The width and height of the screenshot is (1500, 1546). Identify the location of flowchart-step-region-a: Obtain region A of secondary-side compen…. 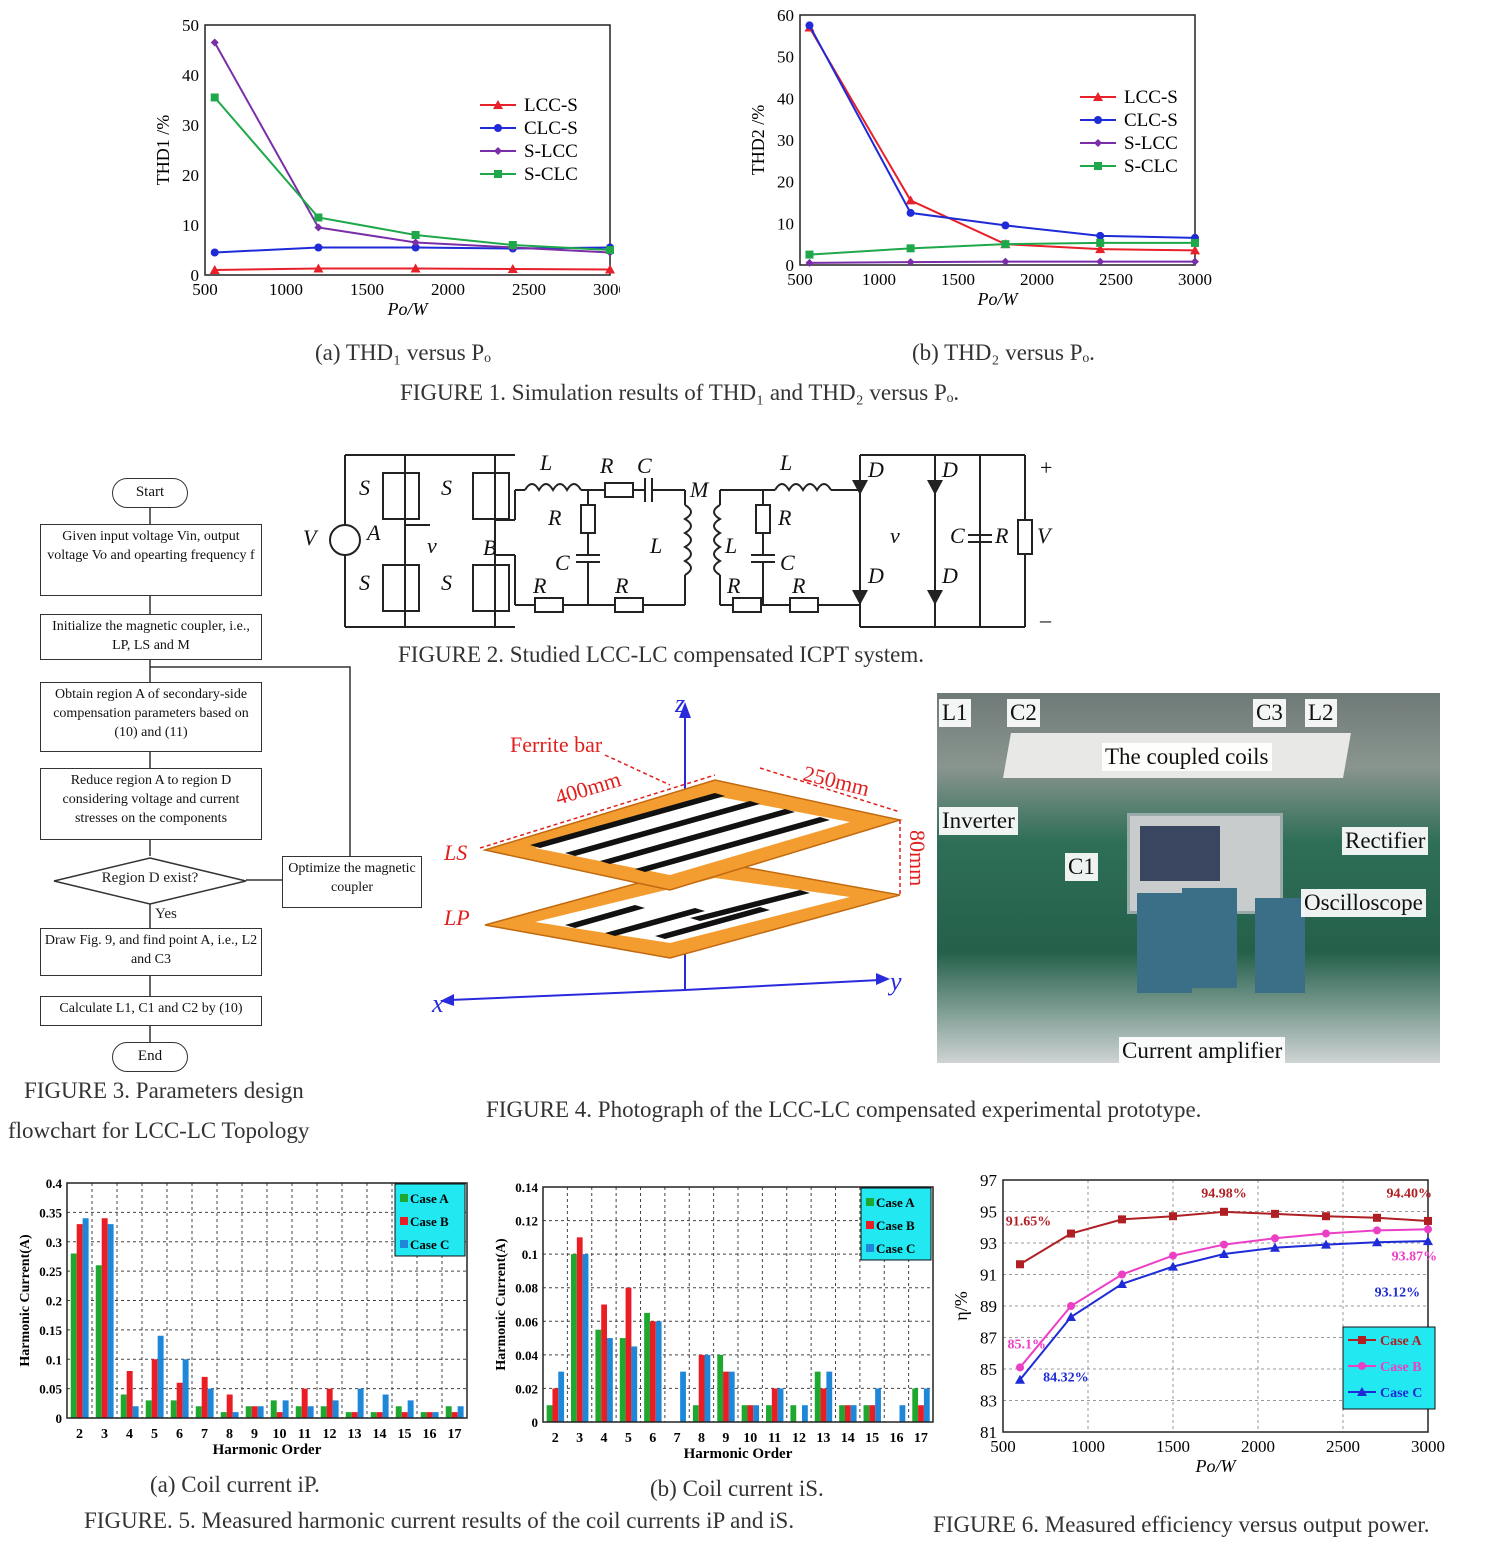
(151, 717).